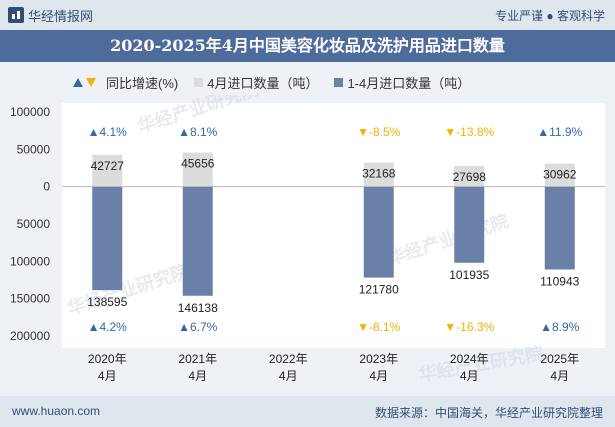 This screenshot has height=427, width=615. Describe the element at coordinates (339, 82) in the screenshot. I see `legend-swatch-cumulative` at that location.